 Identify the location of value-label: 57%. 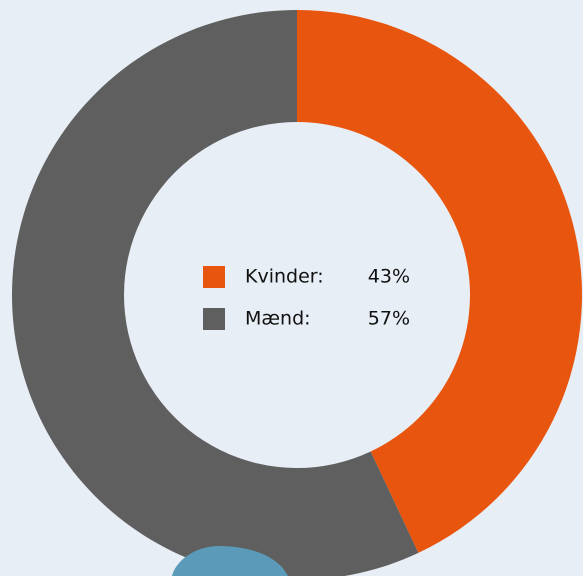
(389, 319).